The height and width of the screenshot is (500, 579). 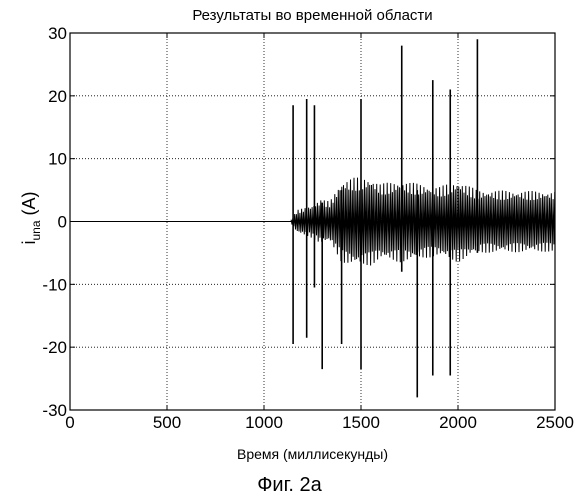 I want to click on chart-title: Результаты во временной области, so click(x=312, y=15).